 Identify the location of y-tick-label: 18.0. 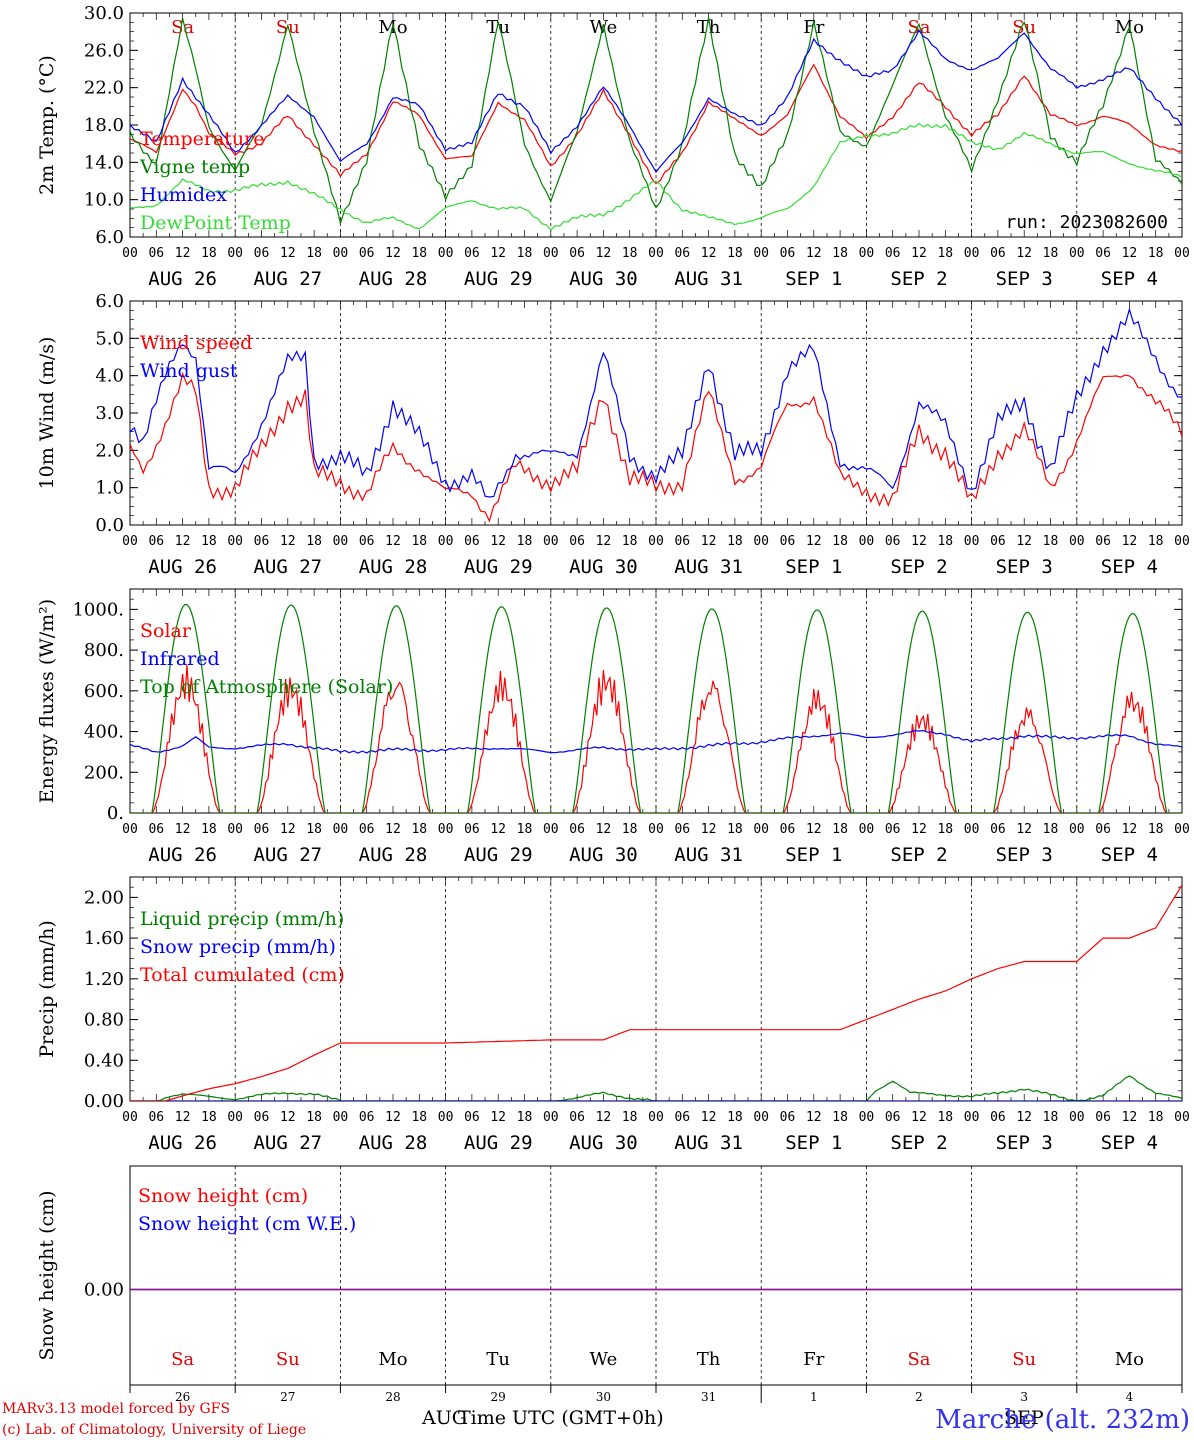
(104, 125).